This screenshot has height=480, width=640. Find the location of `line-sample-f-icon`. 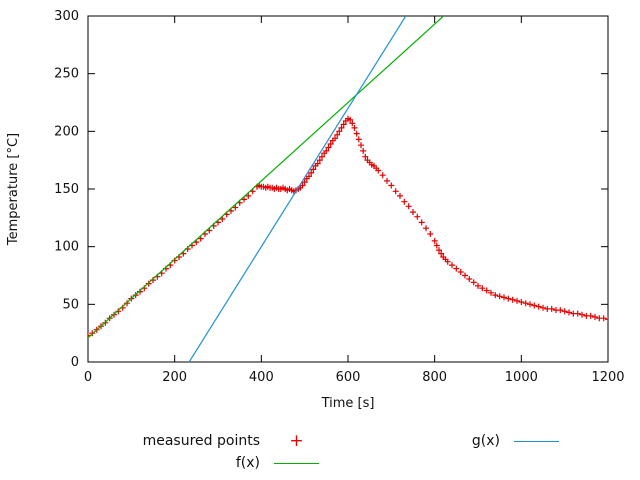

line-sample-f-icon is located at coordinates (296, 463).